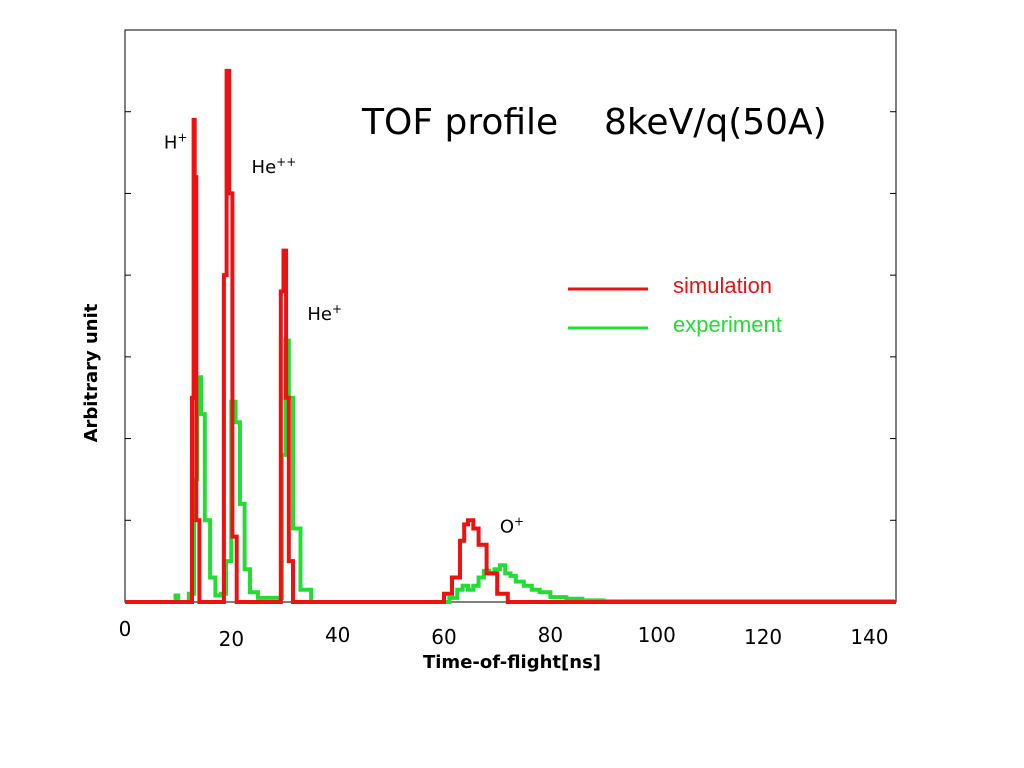 The width and height of the screenshot is (1024, 768). I want to click on x-tick-label: 140, so click(869, 637).